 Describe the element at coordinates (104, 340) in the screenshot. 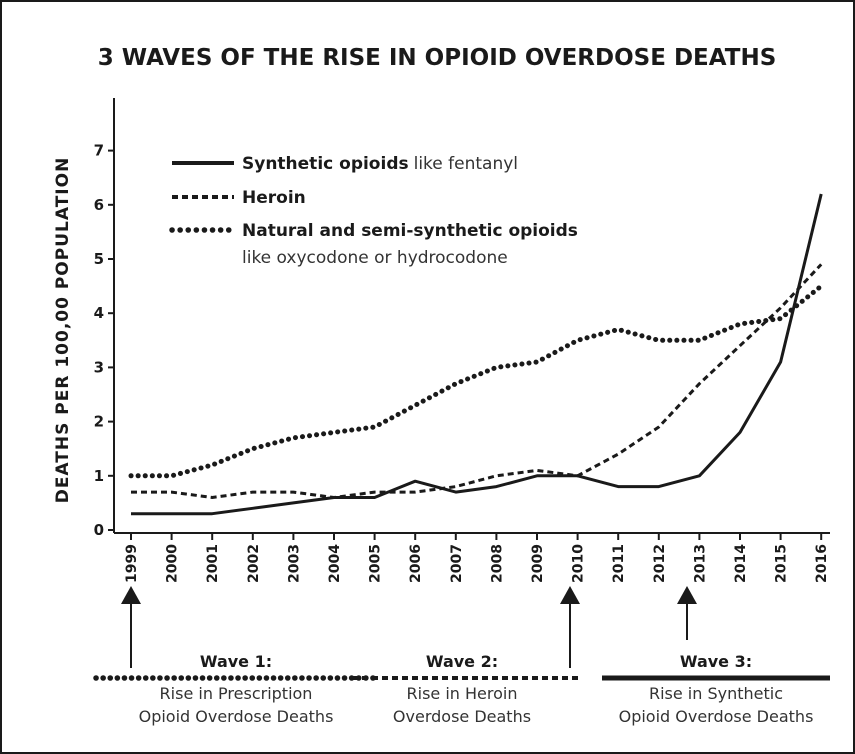

I see `y-ticks: 0 1 2 3 4 5 6 7` at that location.